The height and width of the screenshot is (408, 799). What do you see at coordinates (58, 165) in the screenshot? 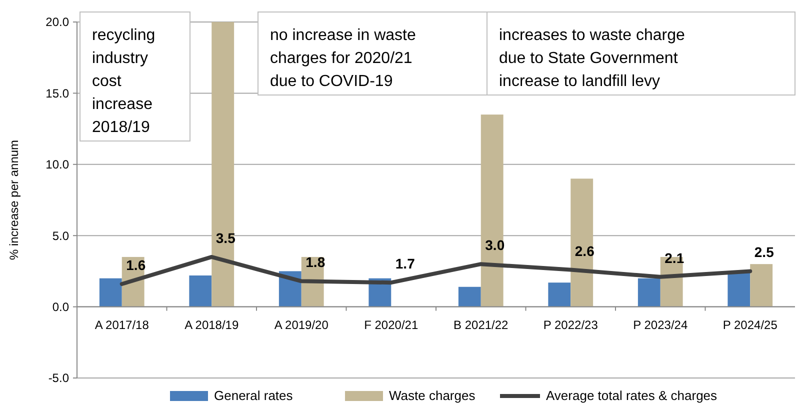
I see `y-tick-label: 10.0` at bounding box center [58, 165].